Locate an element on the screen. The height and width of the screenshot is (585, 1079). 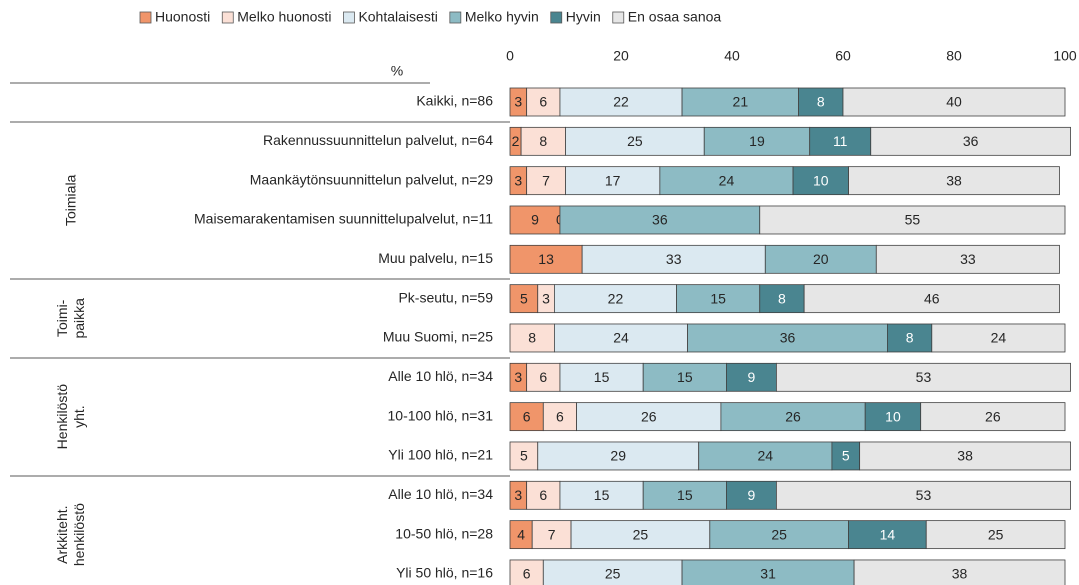
data-label: 10 is located at coordinates (893, 416).